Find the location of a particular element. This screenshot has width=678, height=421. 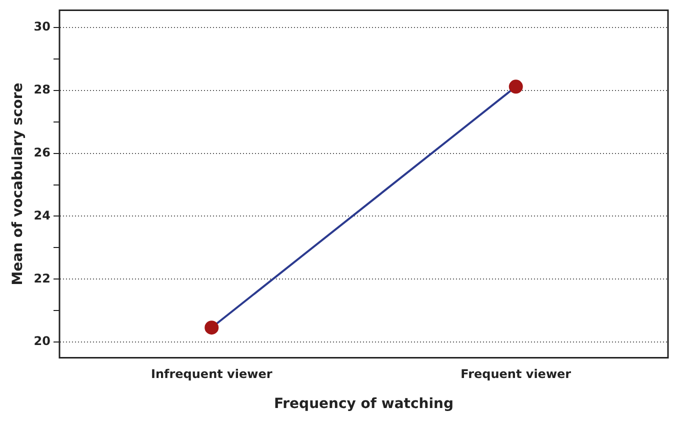

y-tick-label: 26 is located at coordinates (42, 152).